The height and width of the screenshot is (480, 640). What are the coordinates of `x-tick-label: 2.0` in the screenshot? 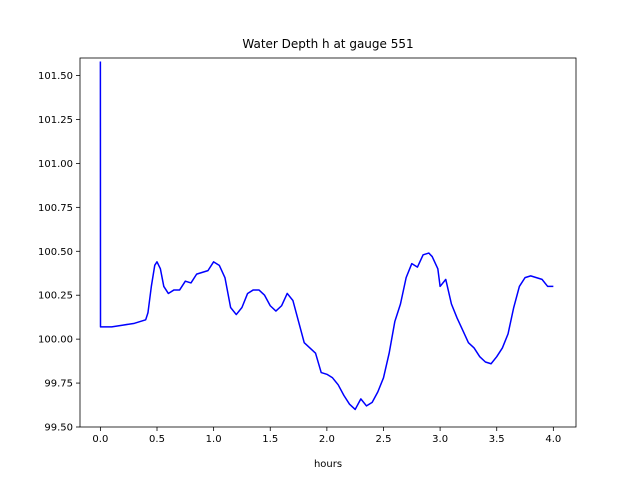 It's located at (327, 439).